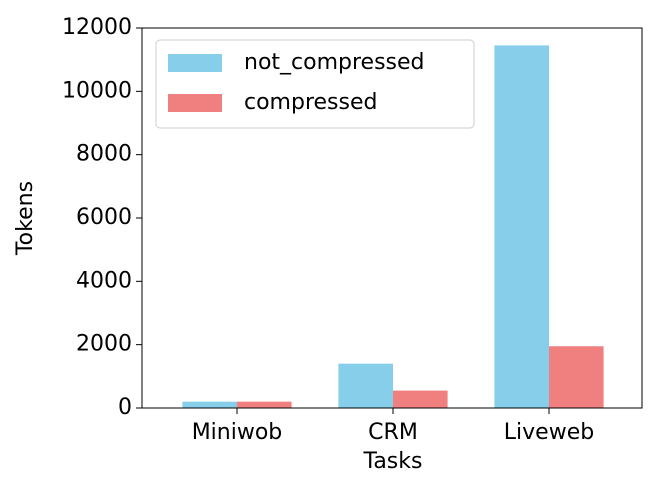 The image size is (666, 490). I want to click on legend-label: compressed, so click(310, 102).